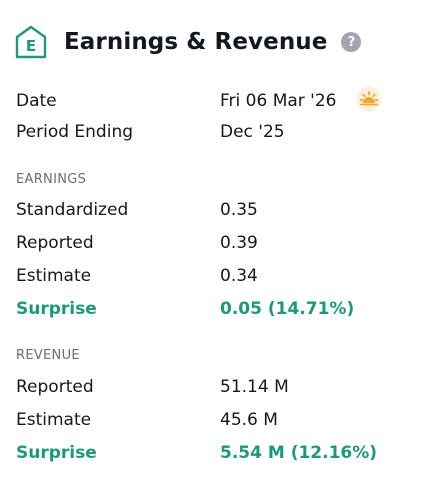  Describe the element at coordinates (239, 243) in the screenshot. I see `earnings-reported-value: 0.39` at that location.